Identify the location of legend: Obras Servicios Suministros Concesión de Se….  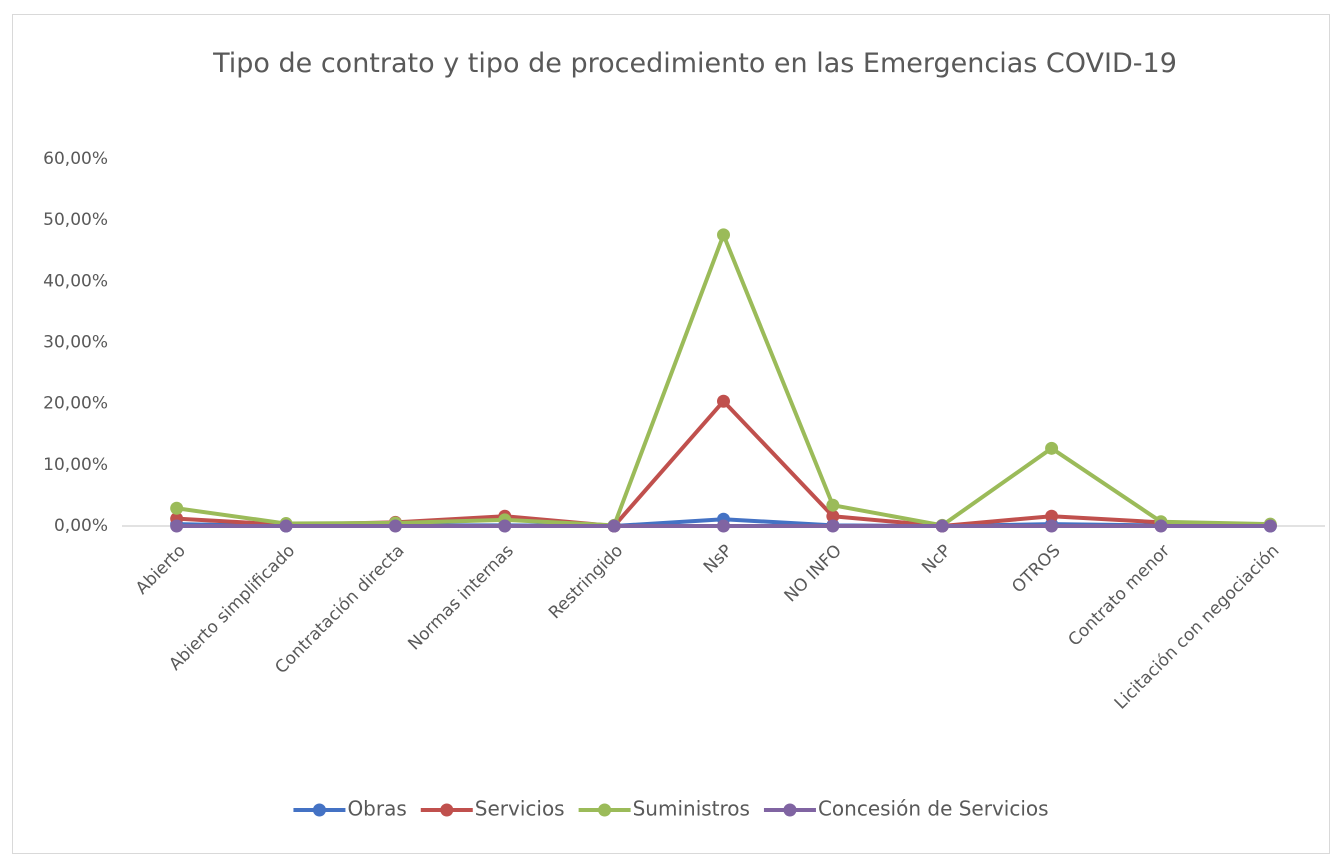
(671, 809).